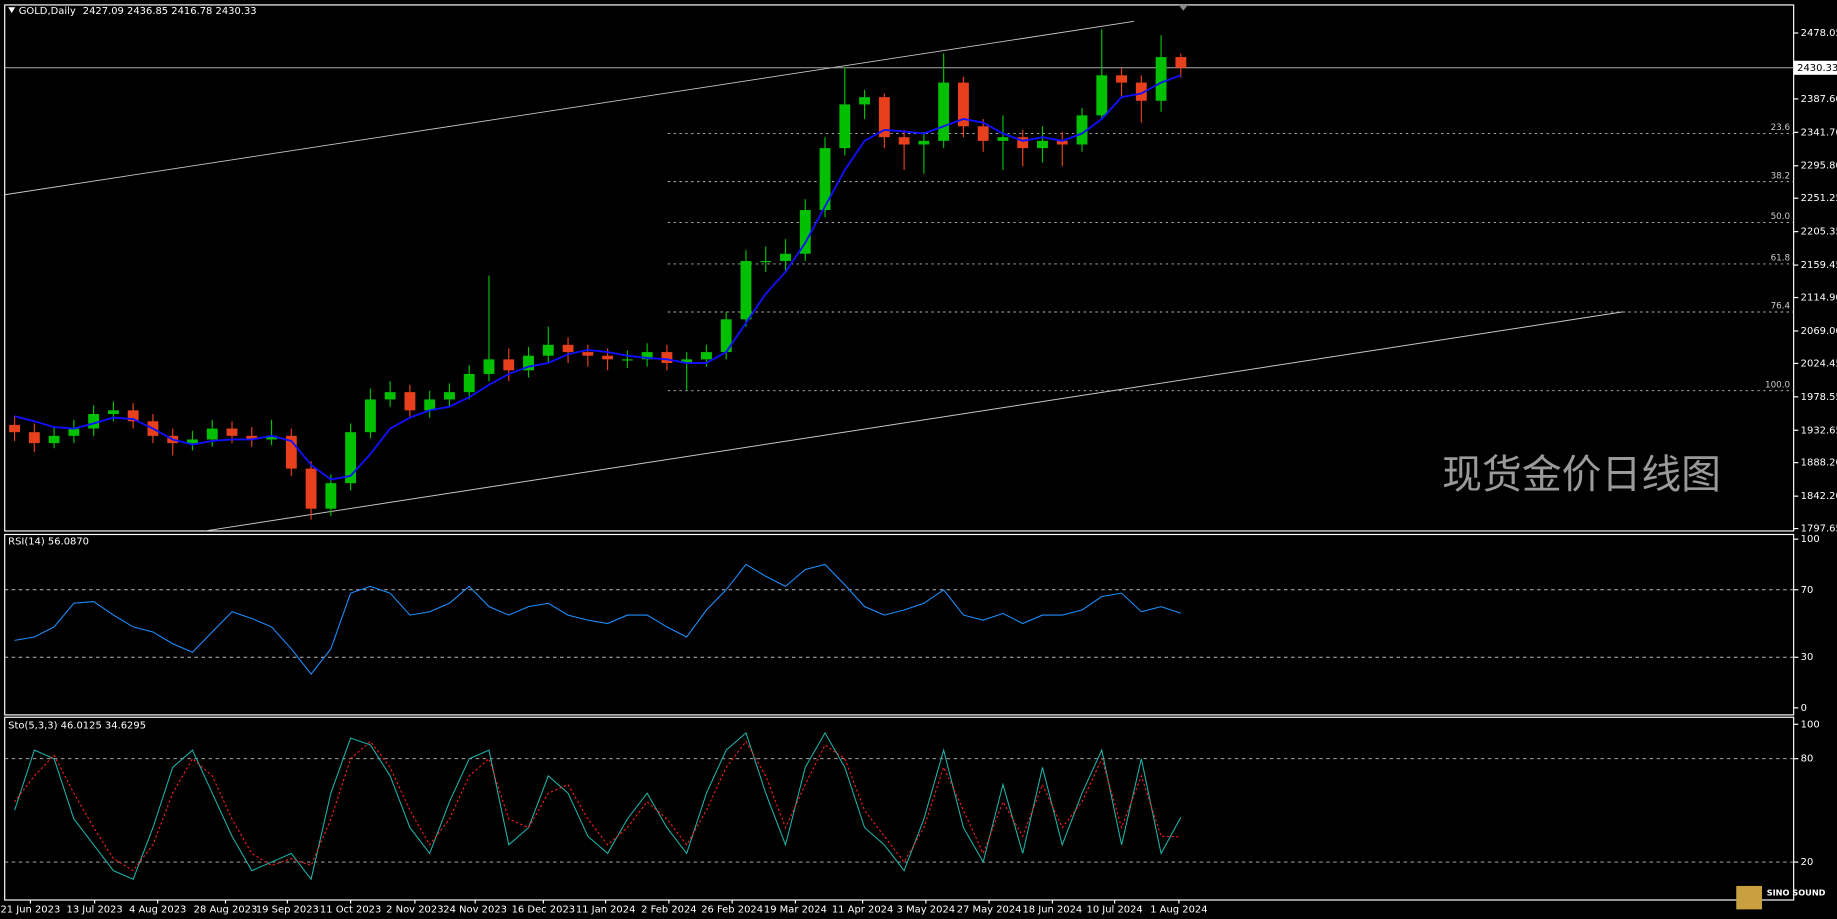  Describe the element at coordinates (1819, 430) in the screenshot. I see `y-tick-label: 1932.65` at that location.